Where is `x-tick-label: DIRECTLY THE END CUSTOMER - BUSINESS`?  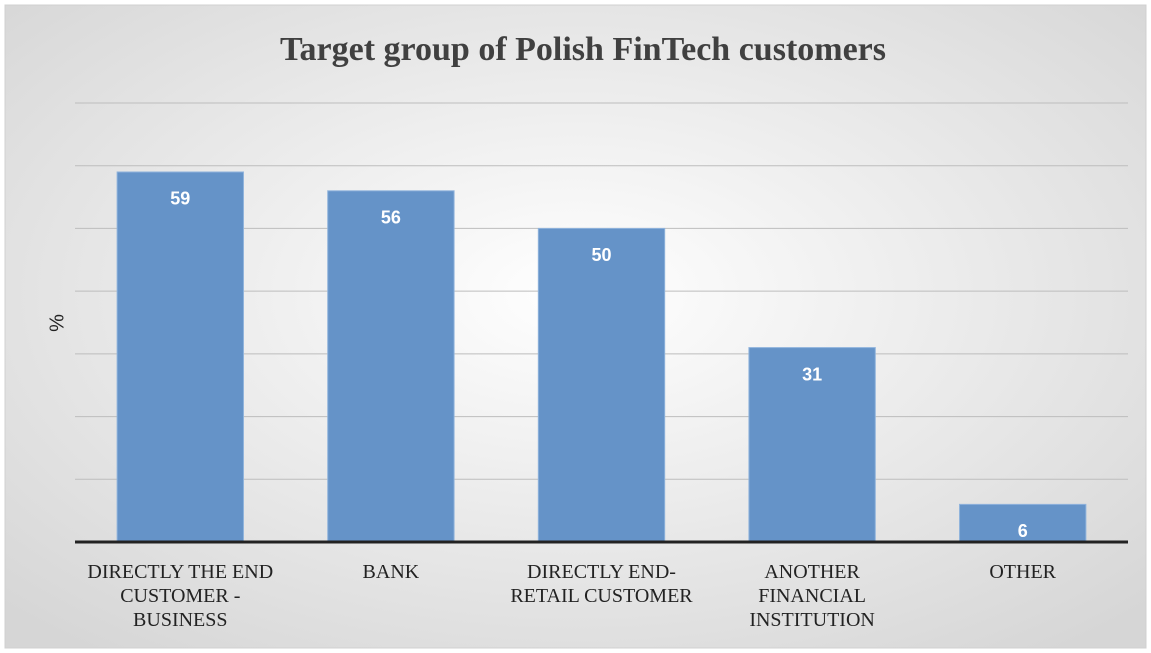
x-tick-label: DIRECTLY THE END CUSTOMER - BUSINESS is located at coordinates (180, 596).